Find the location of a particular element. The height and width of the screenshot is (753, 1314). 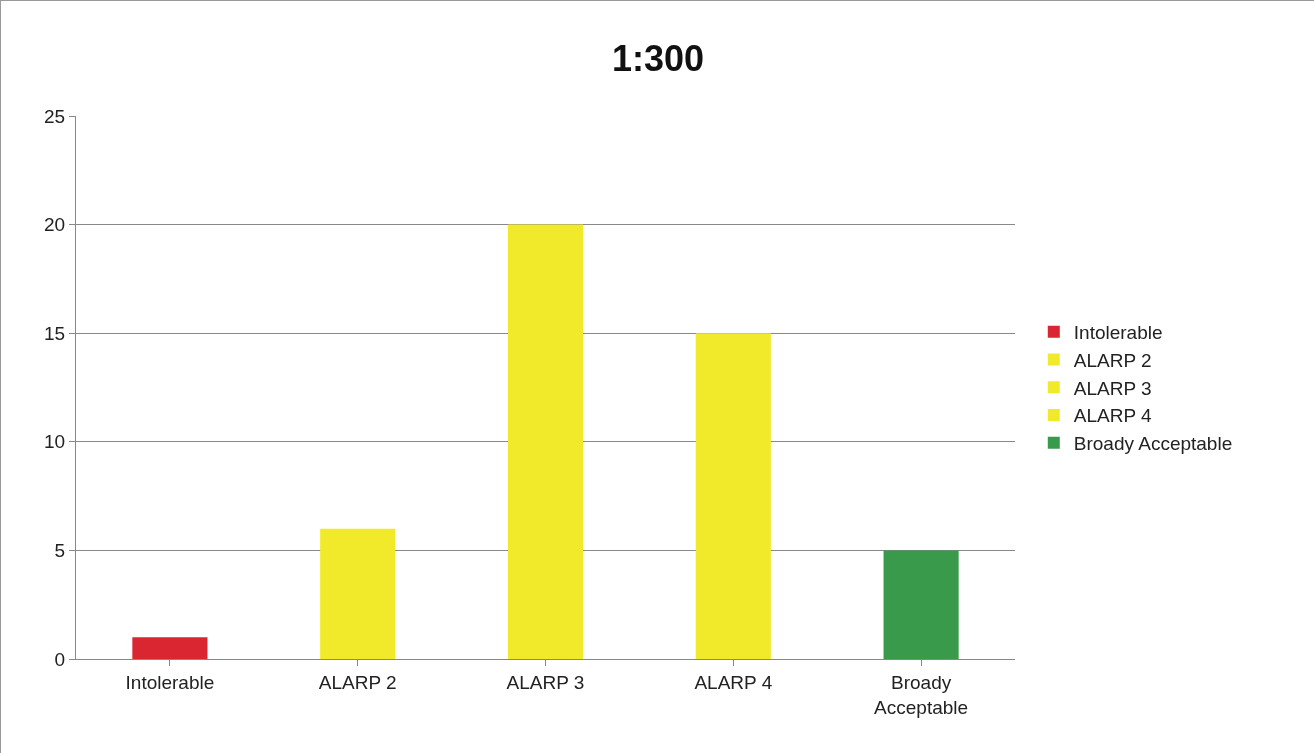

x-tick-label: Broady Acceptable is located at coordinates (921, 694).